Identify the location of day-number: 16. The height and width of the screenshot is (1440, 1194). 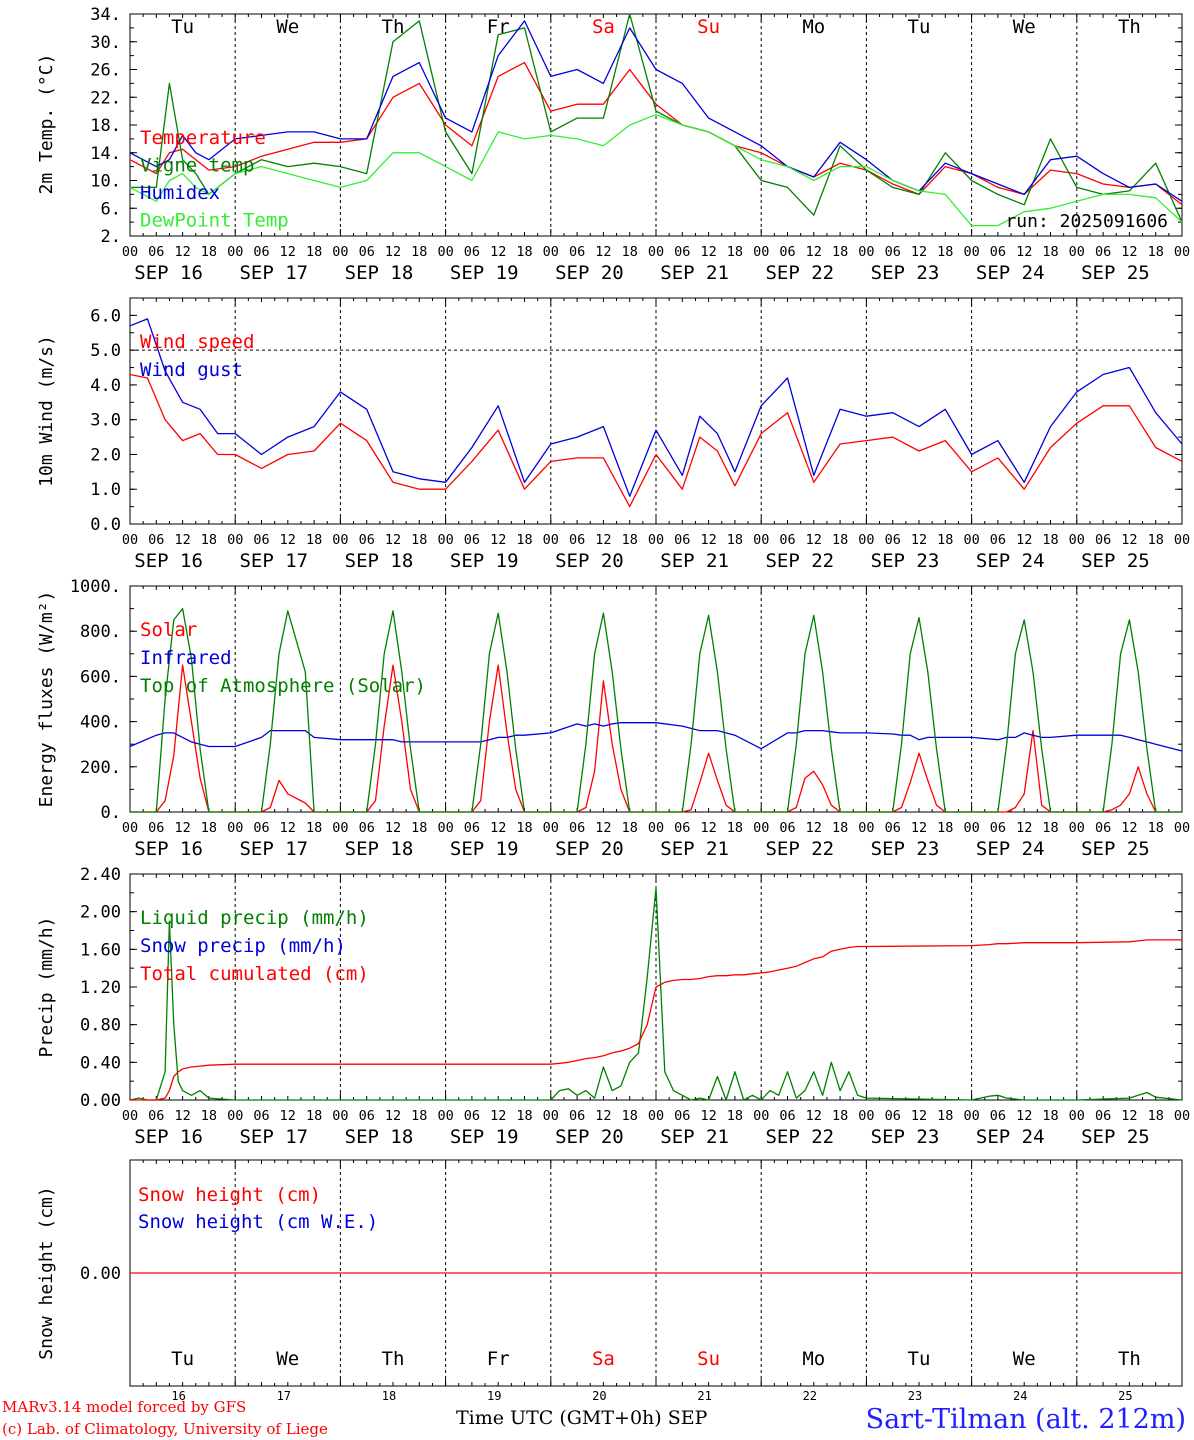
(178, 1396).